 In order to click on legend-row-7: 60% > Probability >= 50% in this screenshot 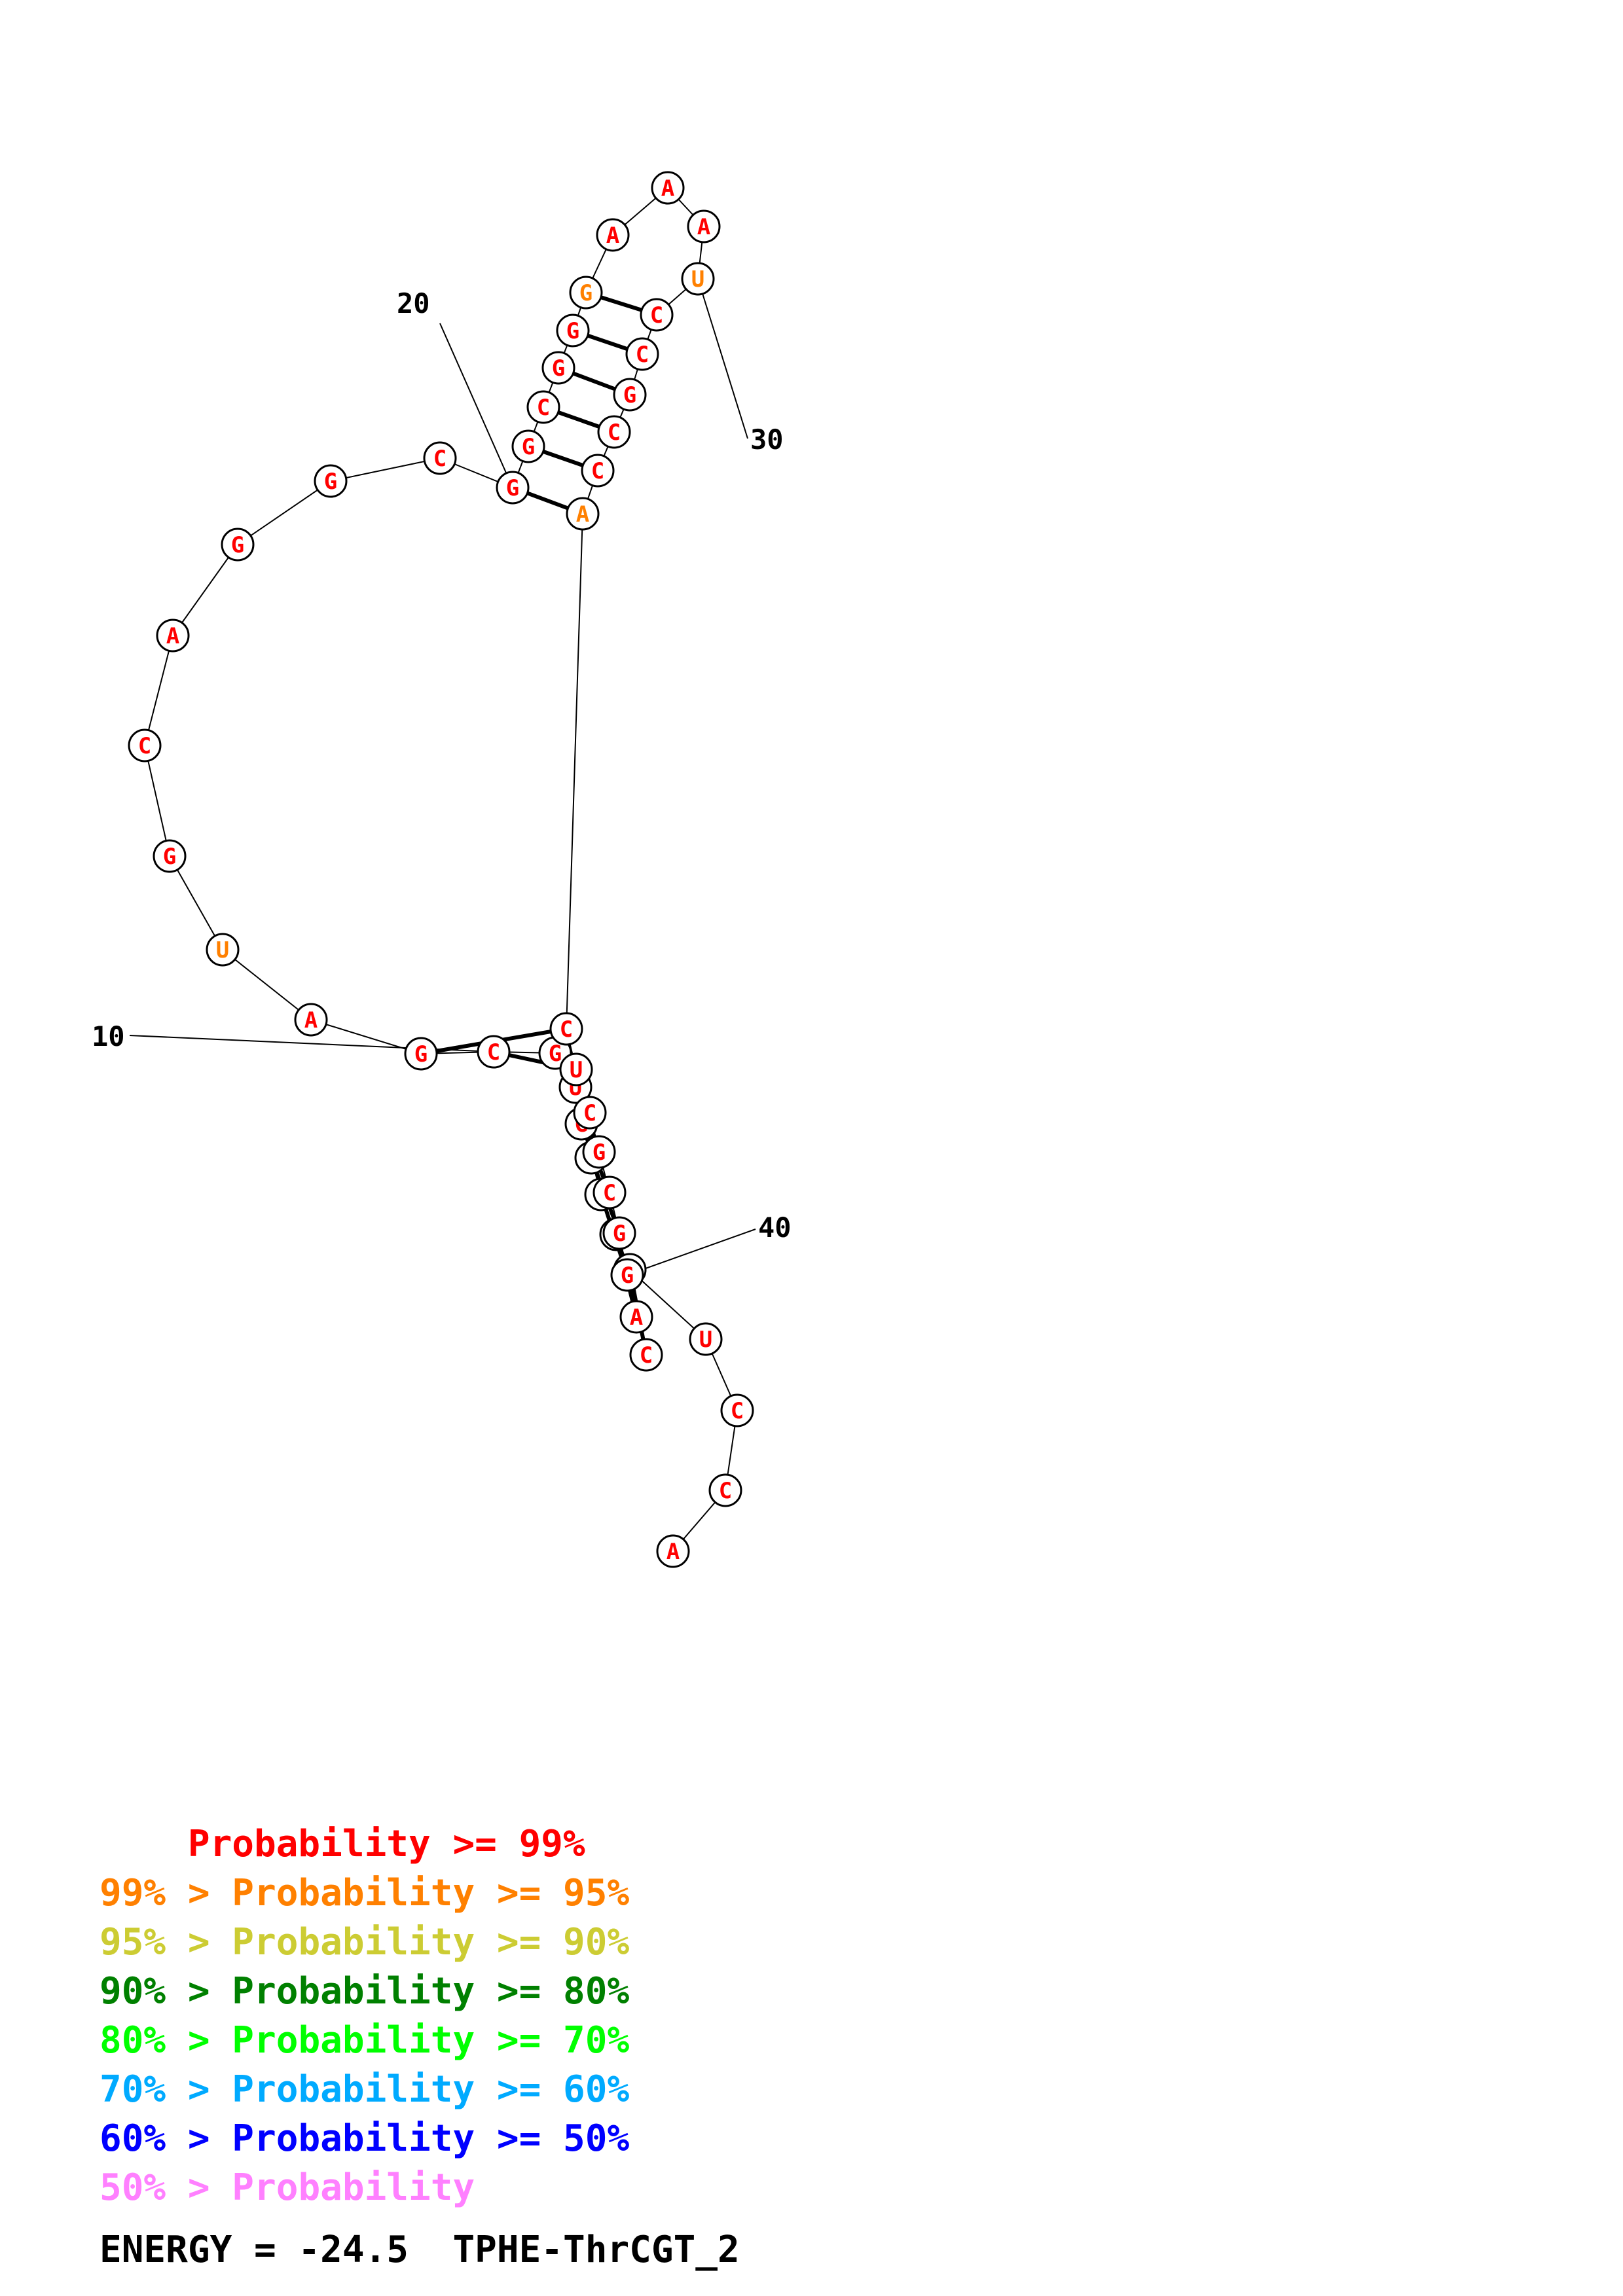, I will do `click(365, 2138)`.